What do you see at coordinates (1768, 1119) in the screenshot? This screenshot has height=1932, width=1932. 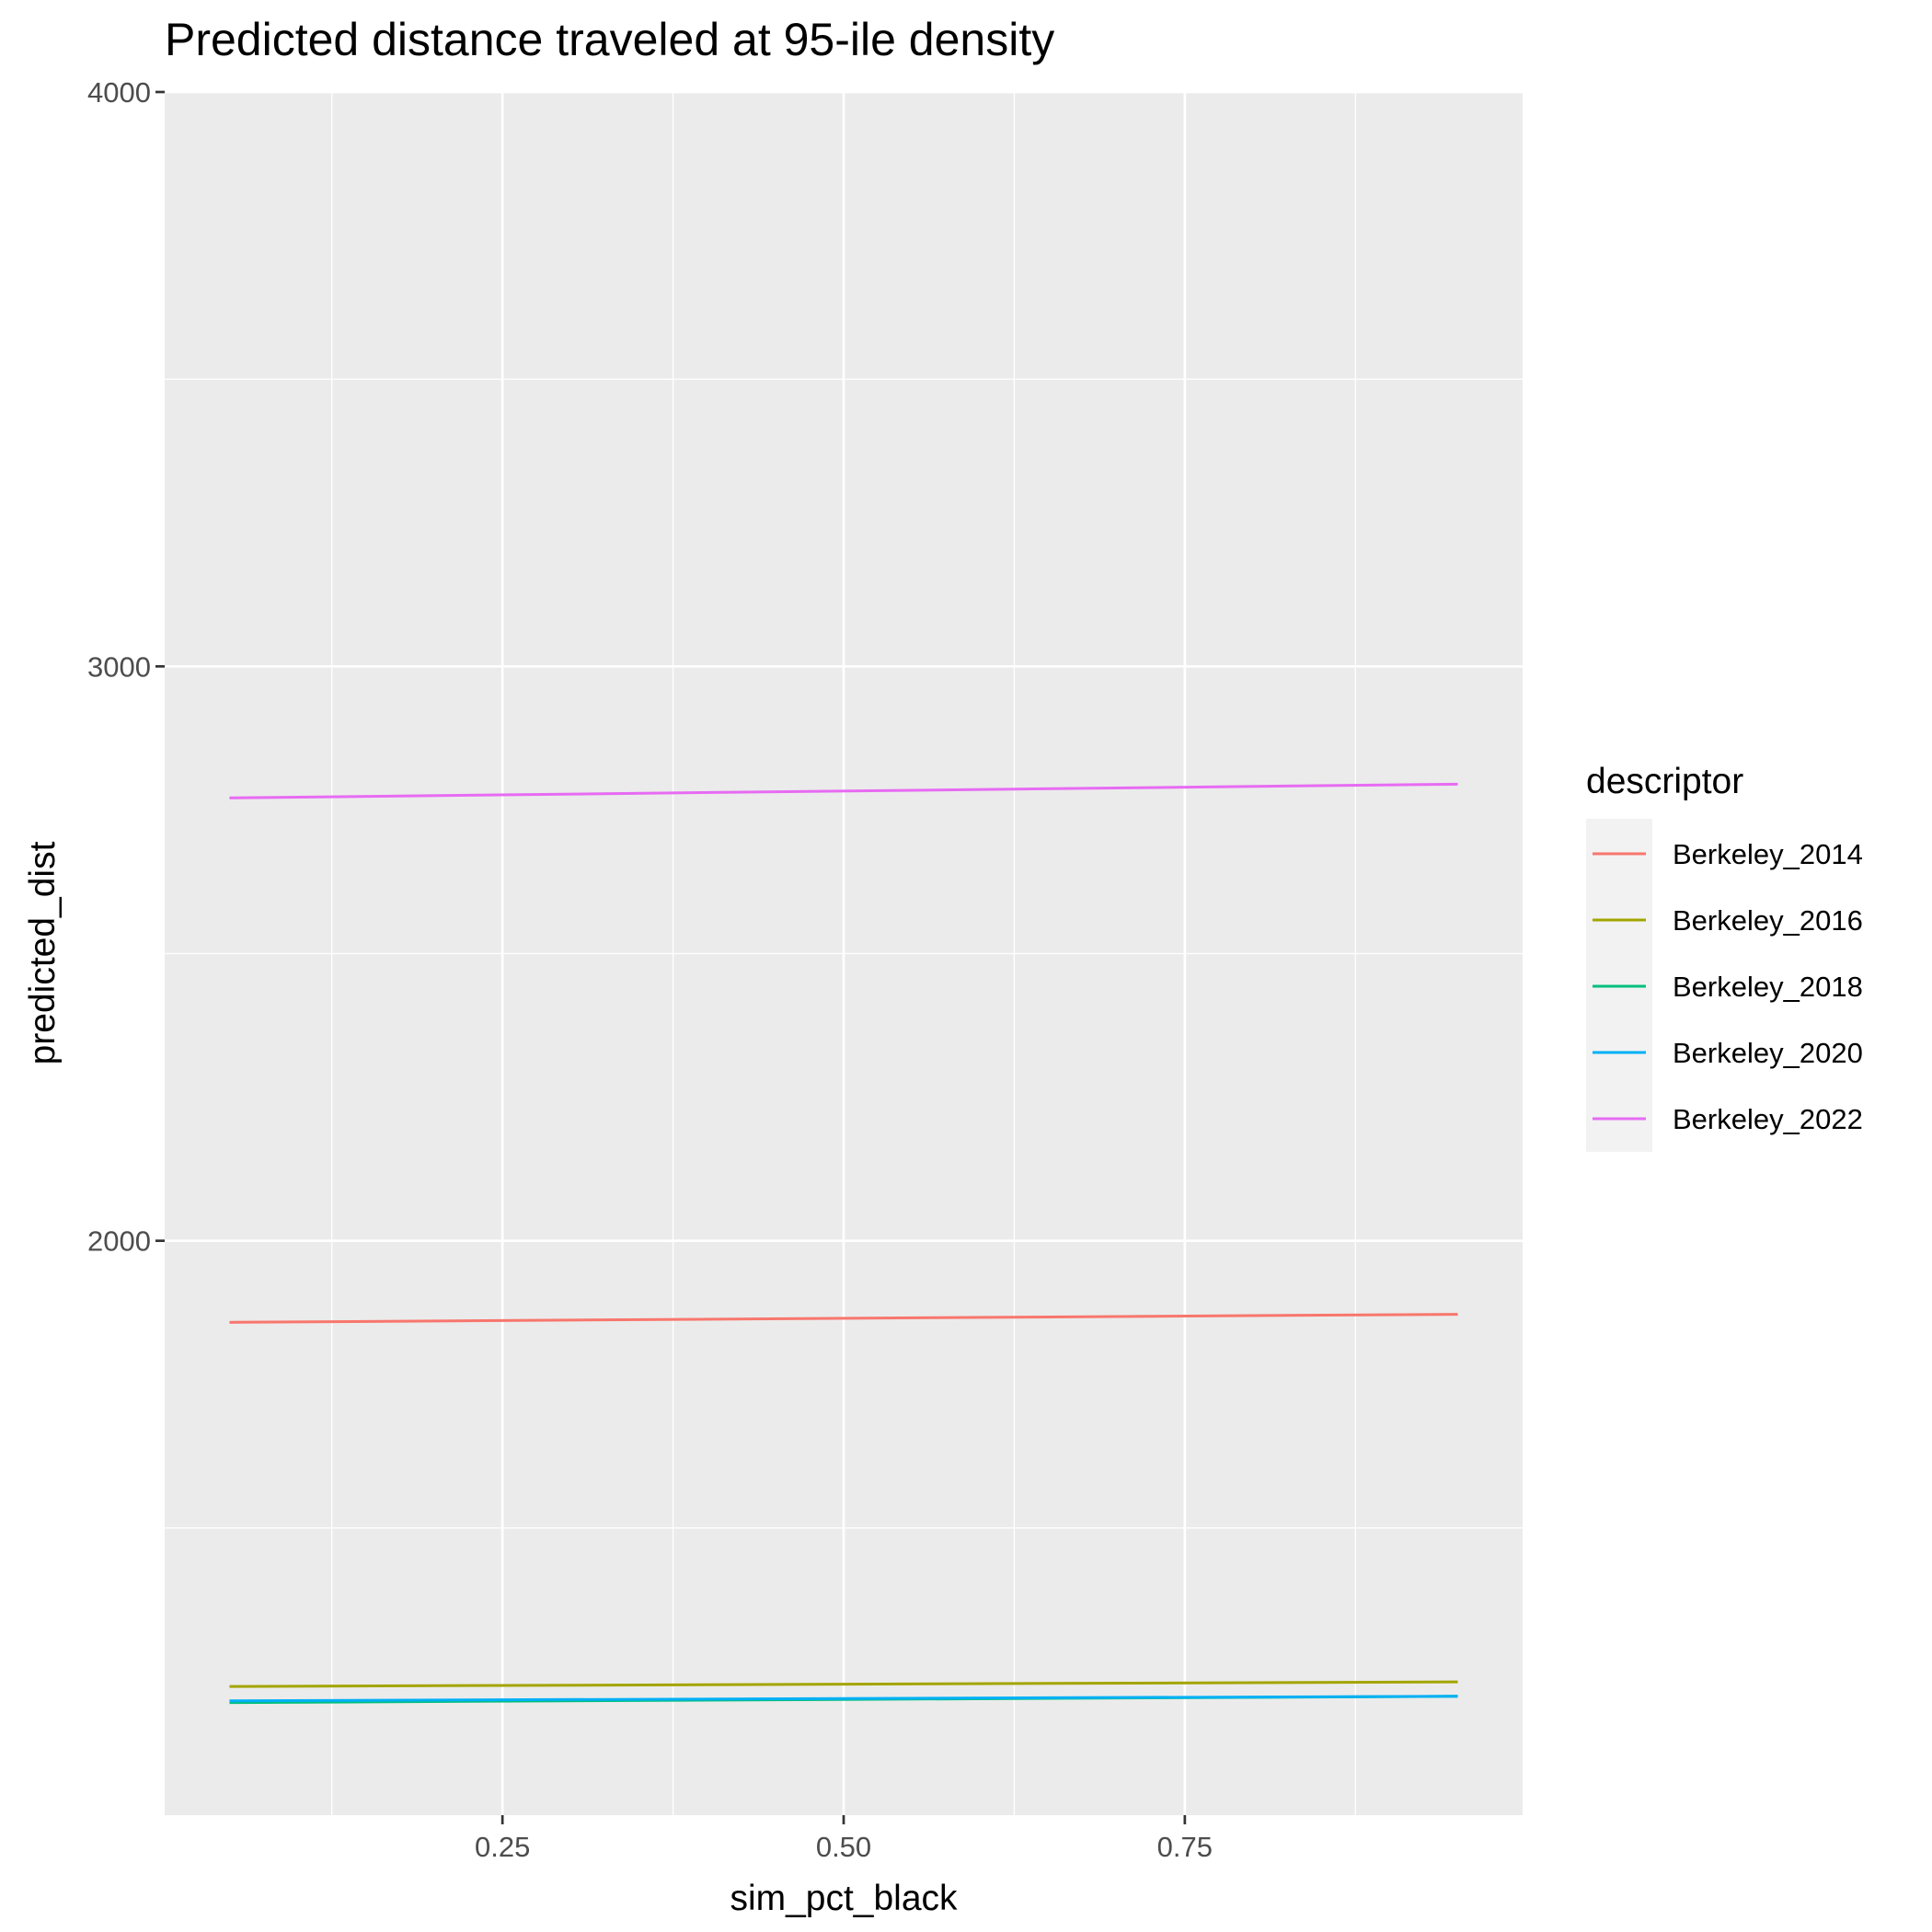 I see `legend-label: Berkeley_2022` at bounding box center [1768, 1119].